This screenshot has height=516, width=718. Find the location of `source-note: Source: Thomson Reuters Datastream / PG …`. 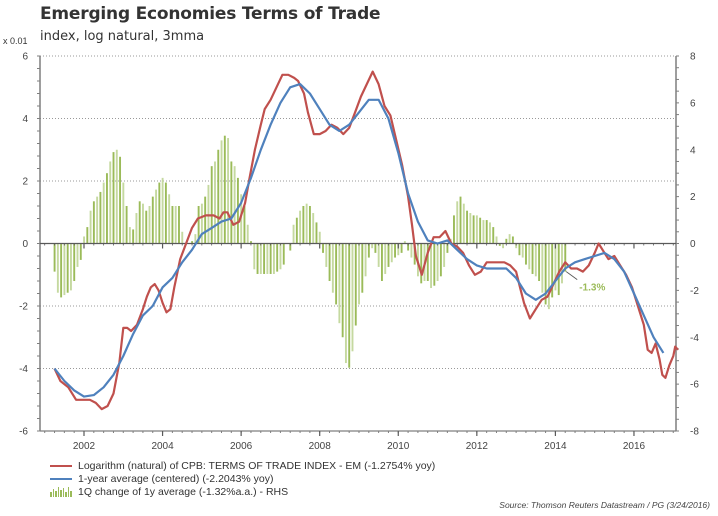

source-note: Source: Thomson Reuters Datastream / PG … is located at coordinates (604, 505).